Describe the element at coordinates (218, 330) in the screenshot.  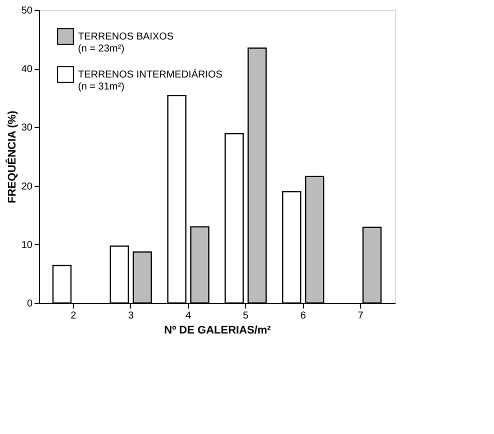
I see `x-axis-title: Nº DE GALERIAS/m²` at that location.